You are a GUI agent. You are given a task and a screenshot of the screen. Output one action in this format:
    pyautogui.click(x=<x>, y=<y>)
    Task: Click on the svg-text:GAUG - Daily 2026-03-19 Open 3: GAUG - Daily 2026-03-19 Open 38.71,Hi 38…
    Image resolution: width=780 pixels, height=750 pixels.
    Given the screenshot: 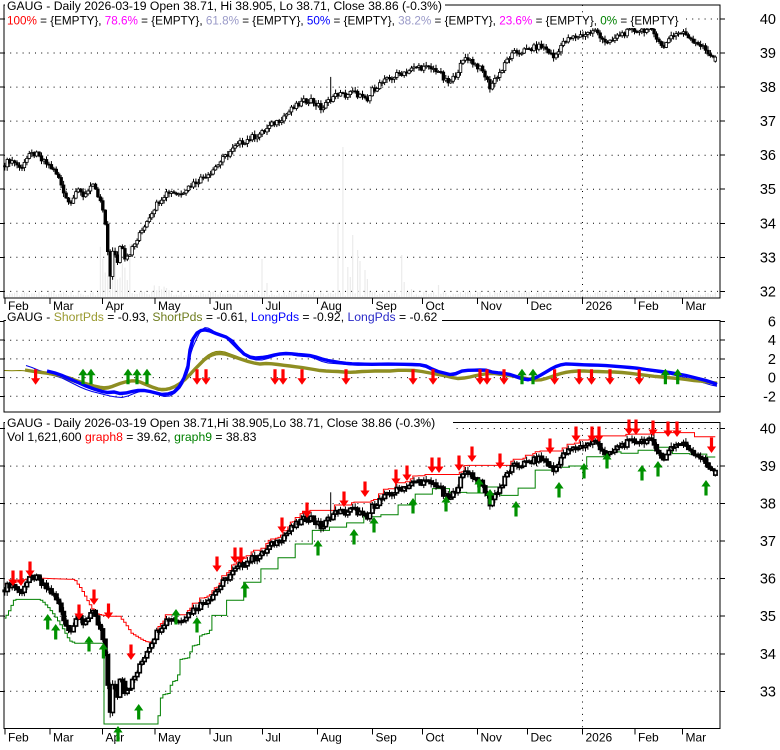 What is the action you would take?
    pyautogui.click(x=221, y=423)
    